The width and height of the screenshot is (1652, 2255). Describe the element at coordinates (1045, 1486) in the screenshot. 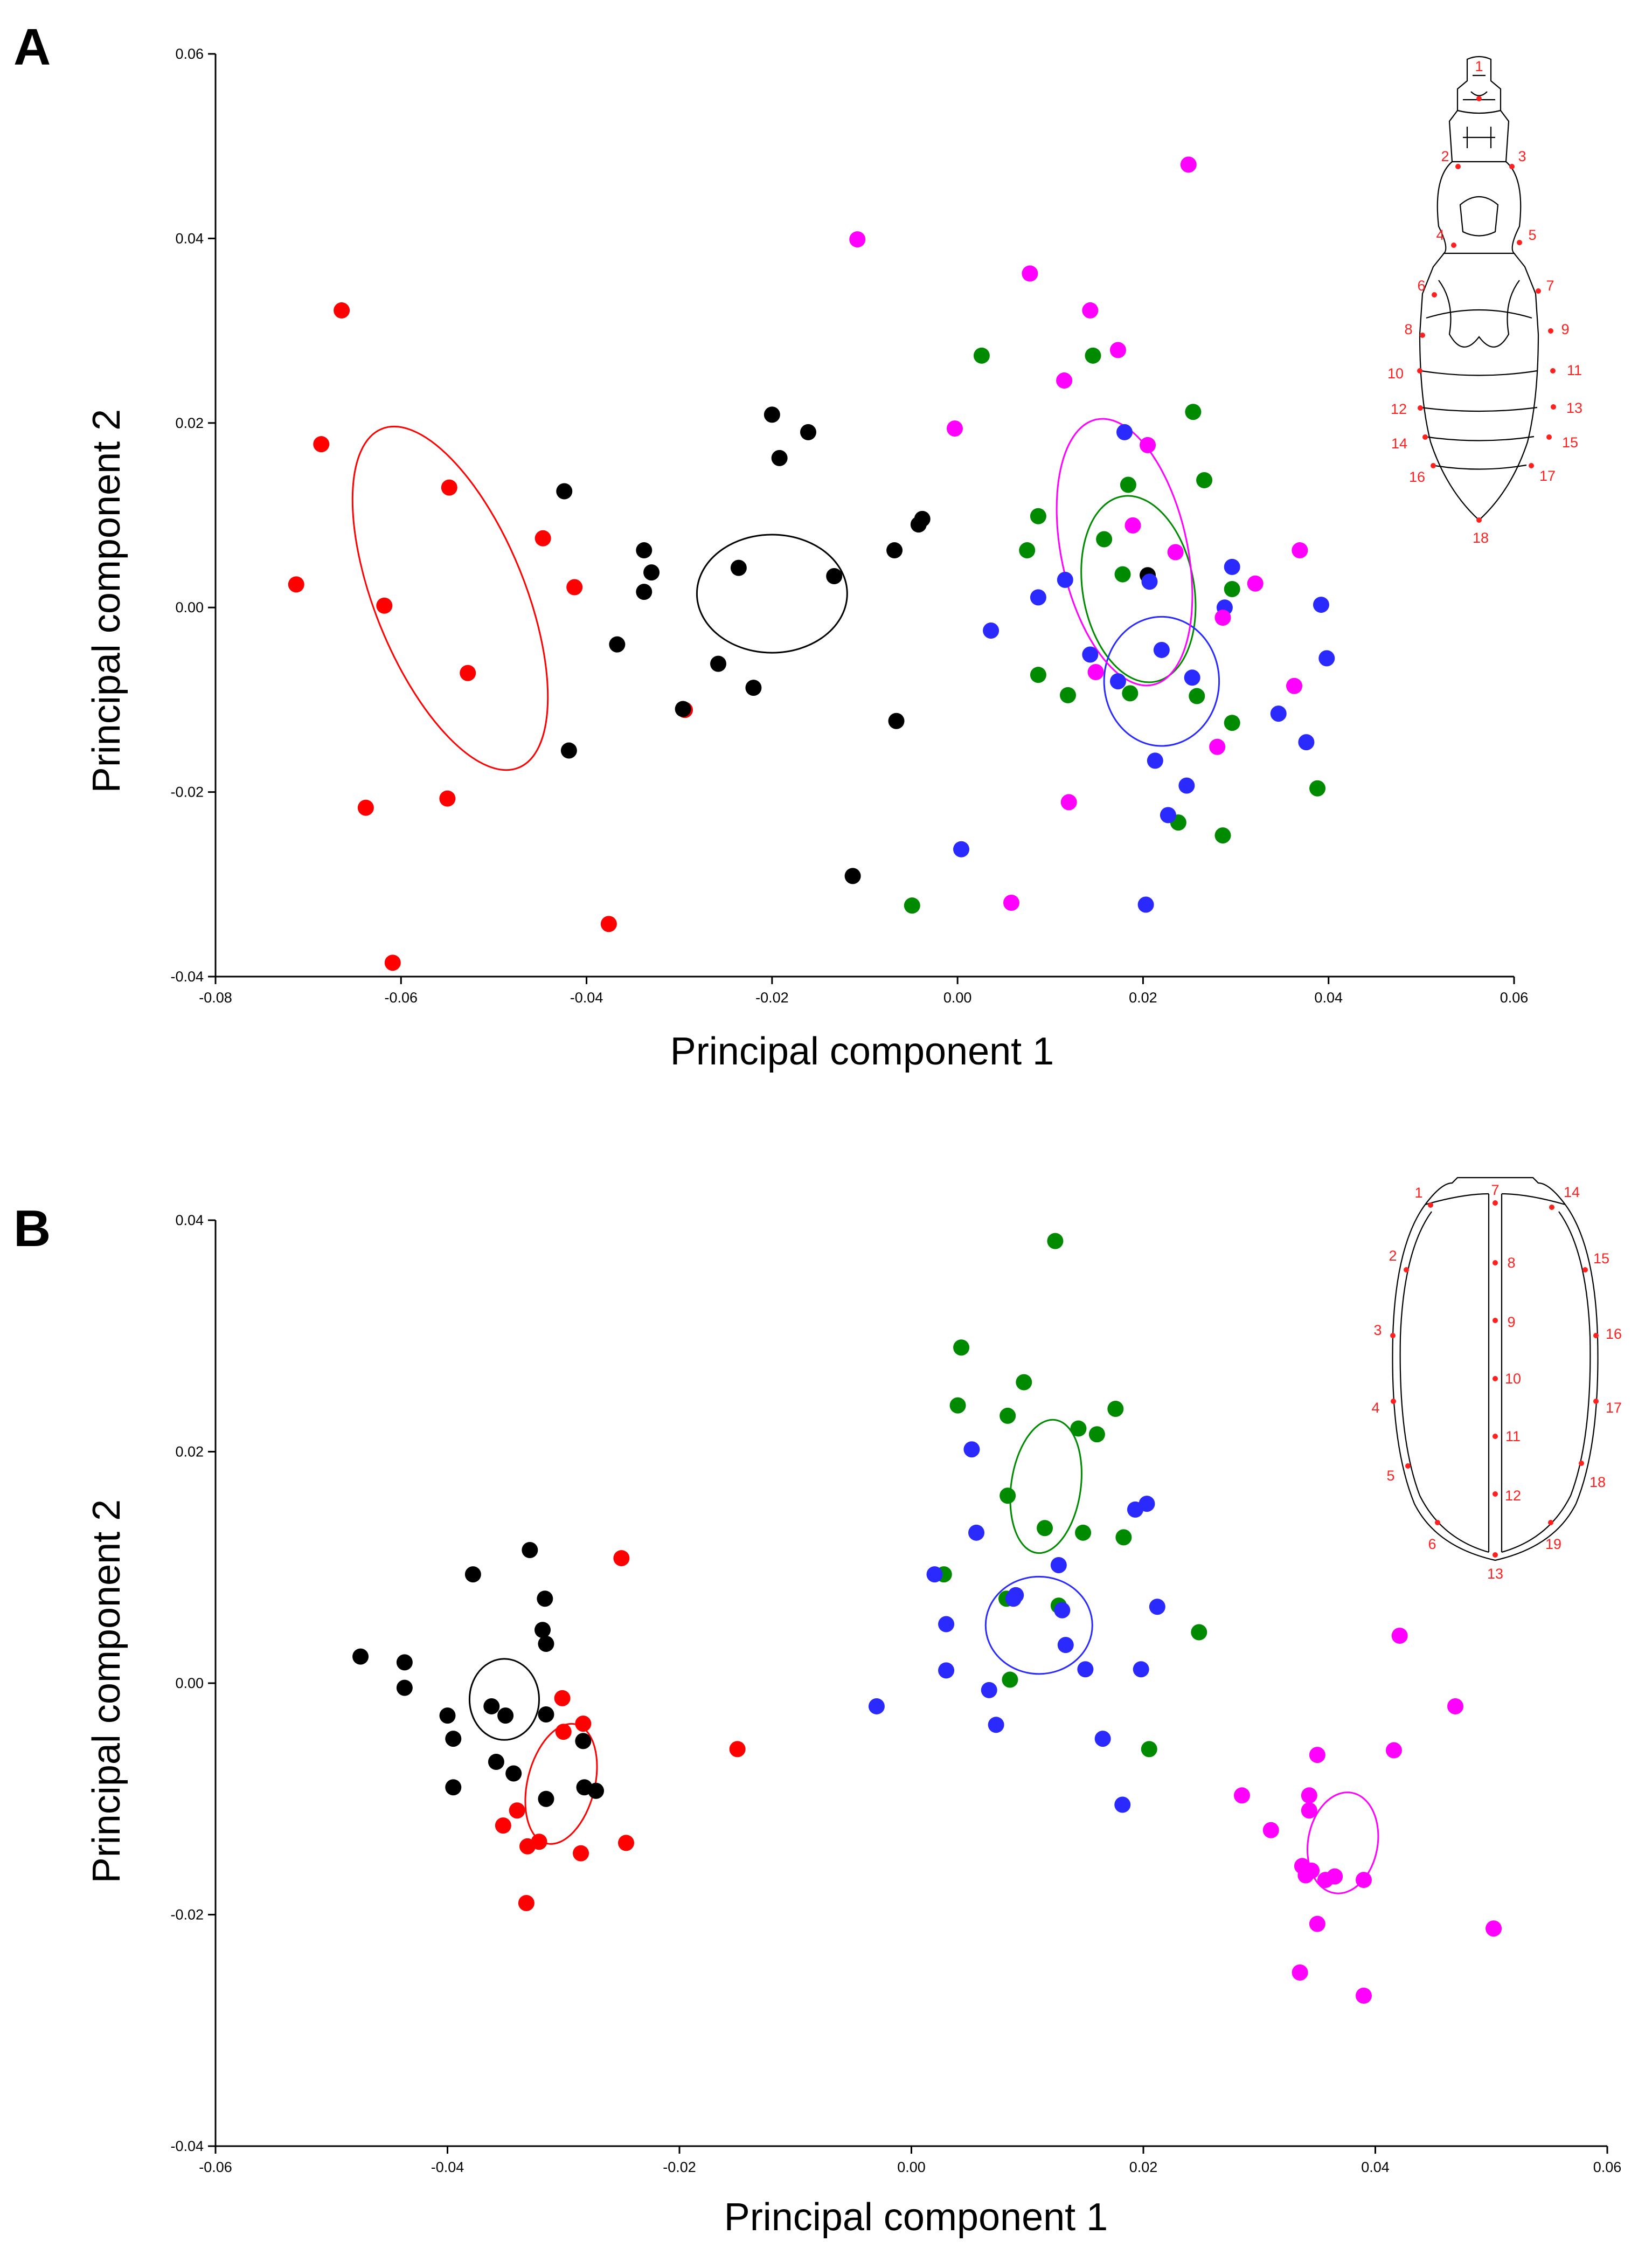

I see `panel-b-ellipse-green` at that location.